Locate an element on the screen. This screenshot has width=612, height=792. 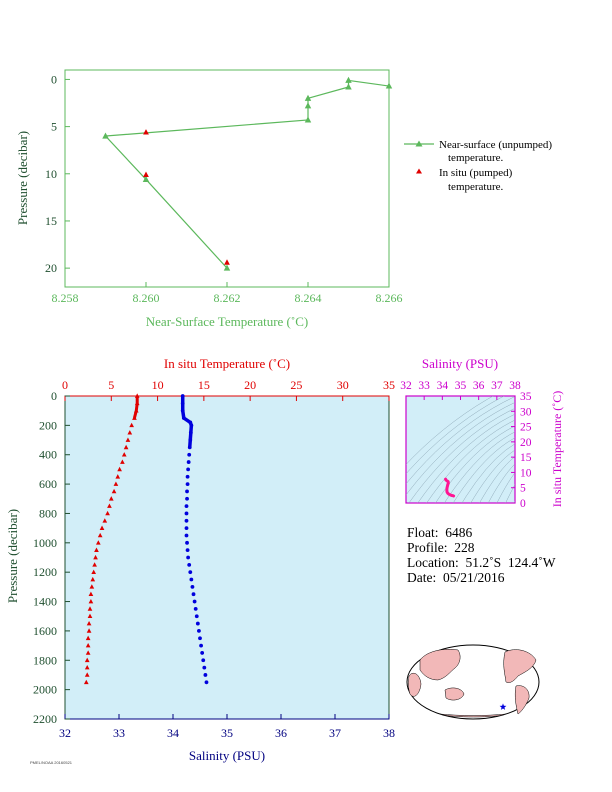
temperature-tick-label: 15 is located at coordinates (204, 385).